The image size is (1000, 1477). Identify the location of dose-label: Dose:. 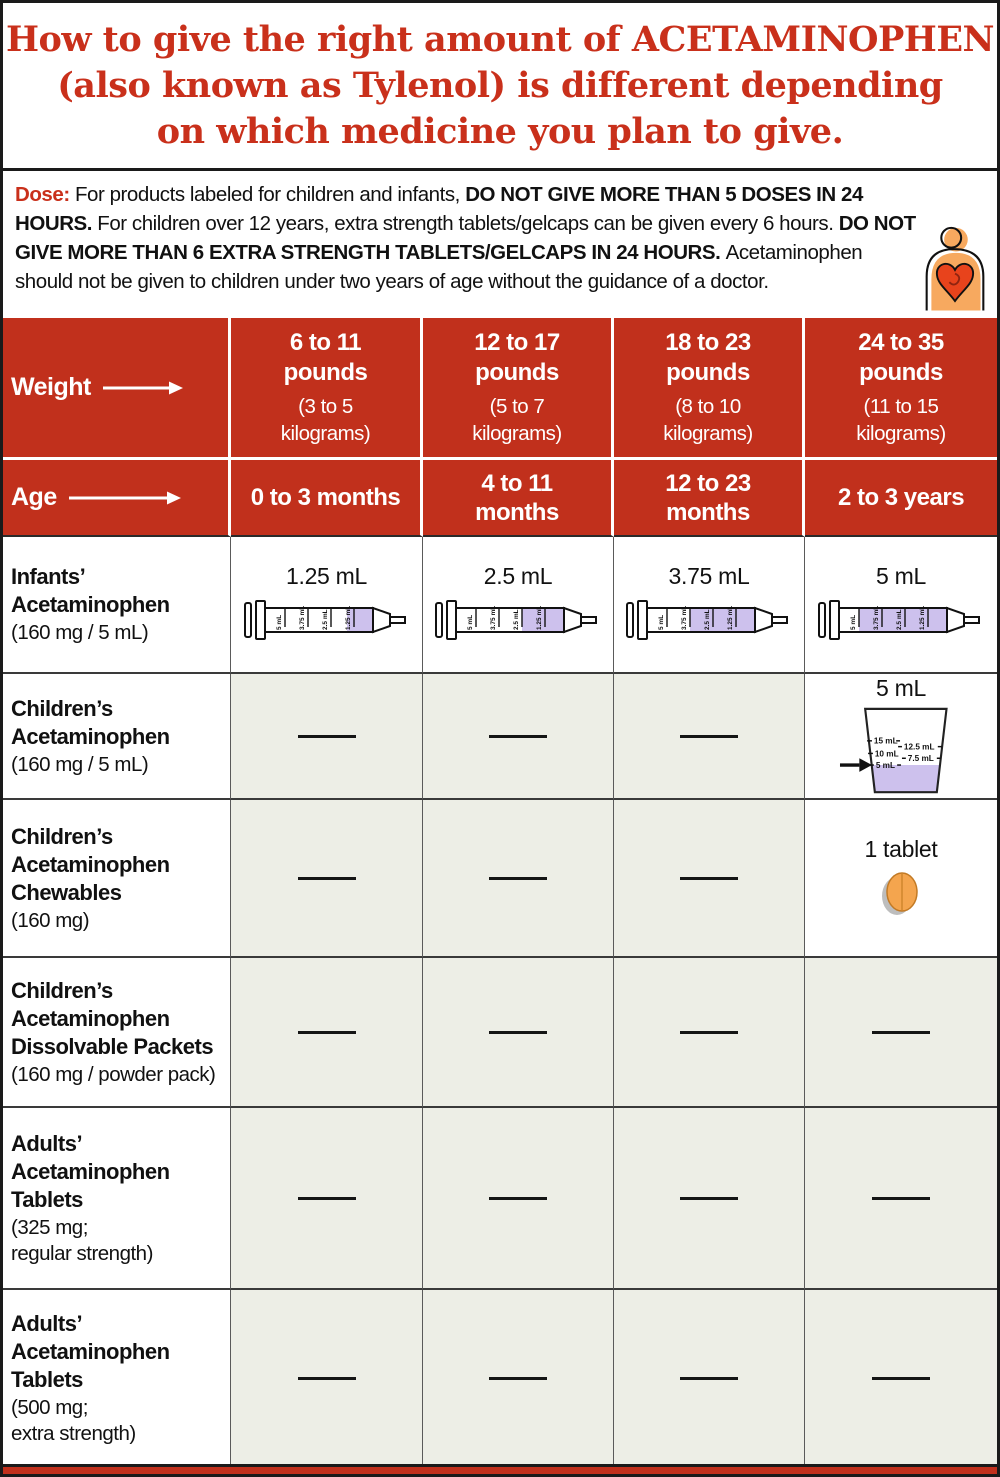
(45, 194).